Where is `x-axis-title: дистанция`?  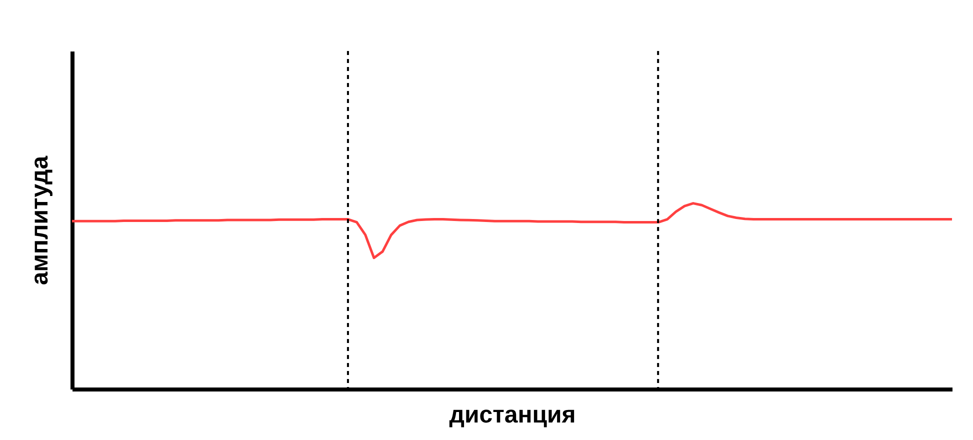 x-axis-title: дистанция is located at coordinates (512, 415).